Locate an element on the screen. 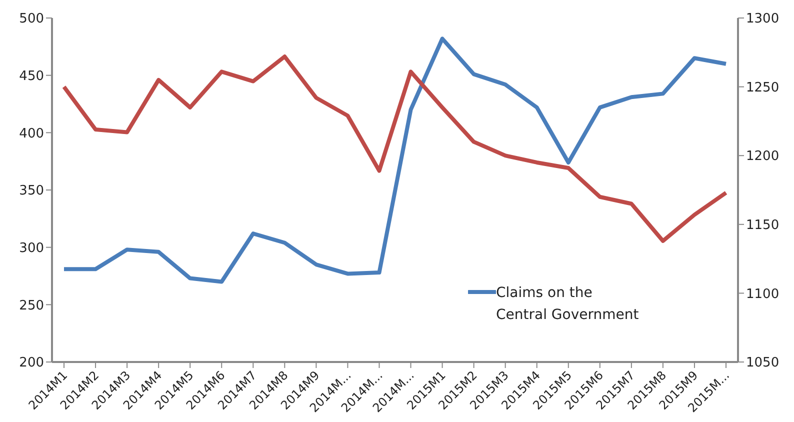 This screenshot has width=794, height=422. y-tick-label: 500 is located at coordinates (31, 19).